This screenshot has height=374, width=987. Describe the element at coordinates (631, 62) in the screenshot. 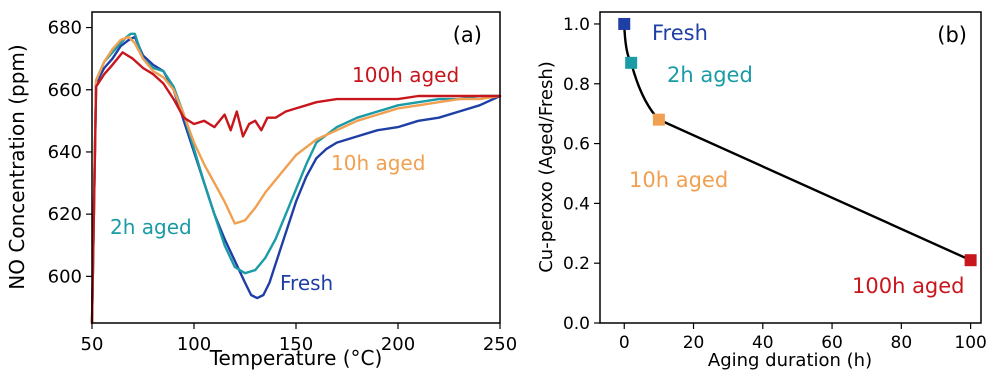

I see `marker-2h-aged` at that location.